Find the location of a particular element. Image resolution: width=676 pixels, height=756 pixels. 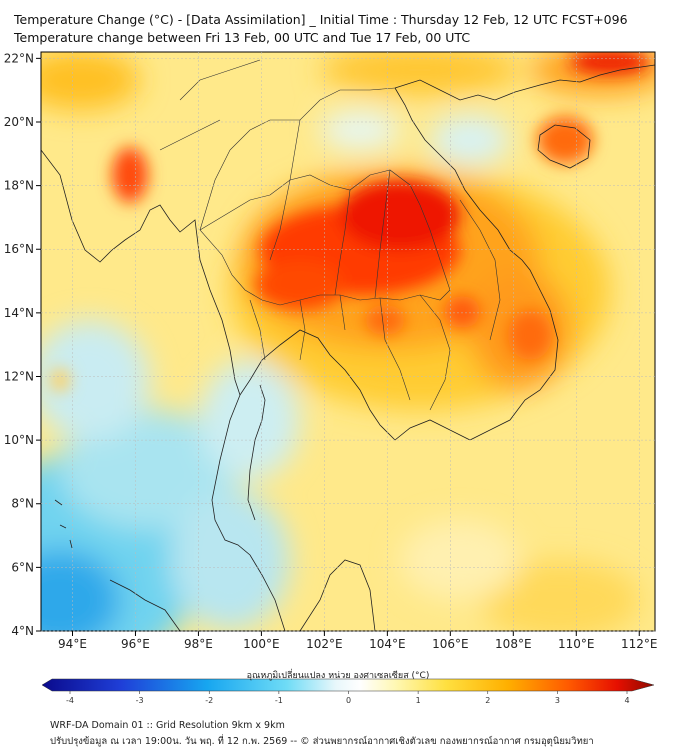

colorbar-gradient is located at coordinates (348, 685).